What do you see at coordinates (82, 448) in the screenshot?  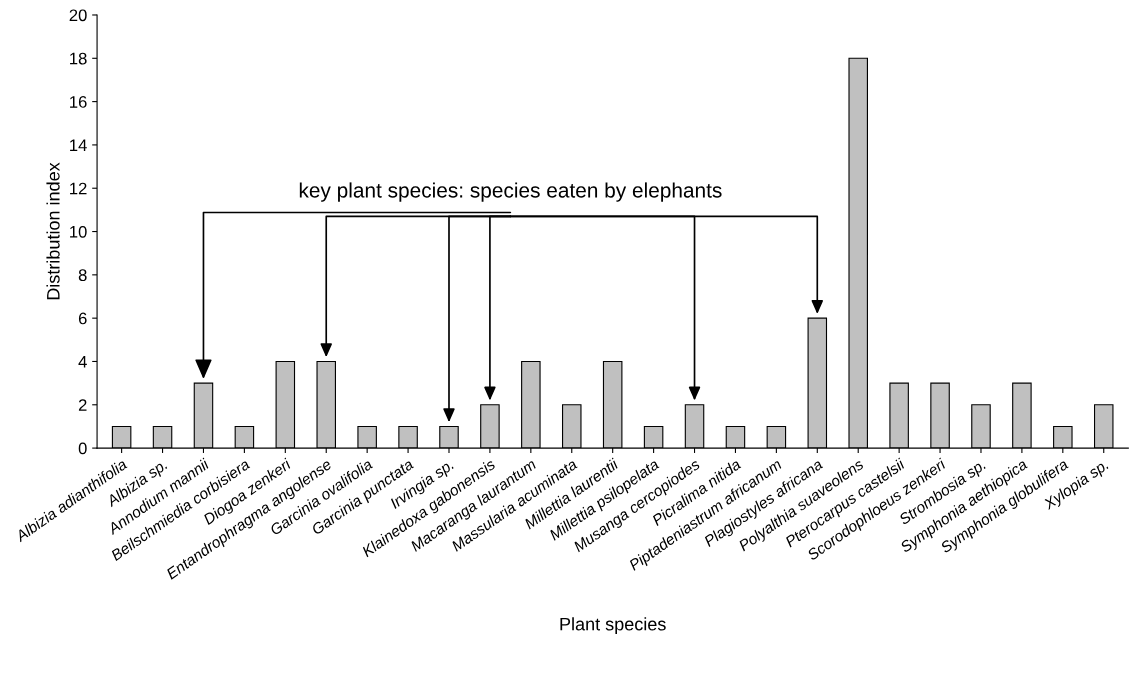 I see `y-tick-label: 0` at bounding box center [82, 448].